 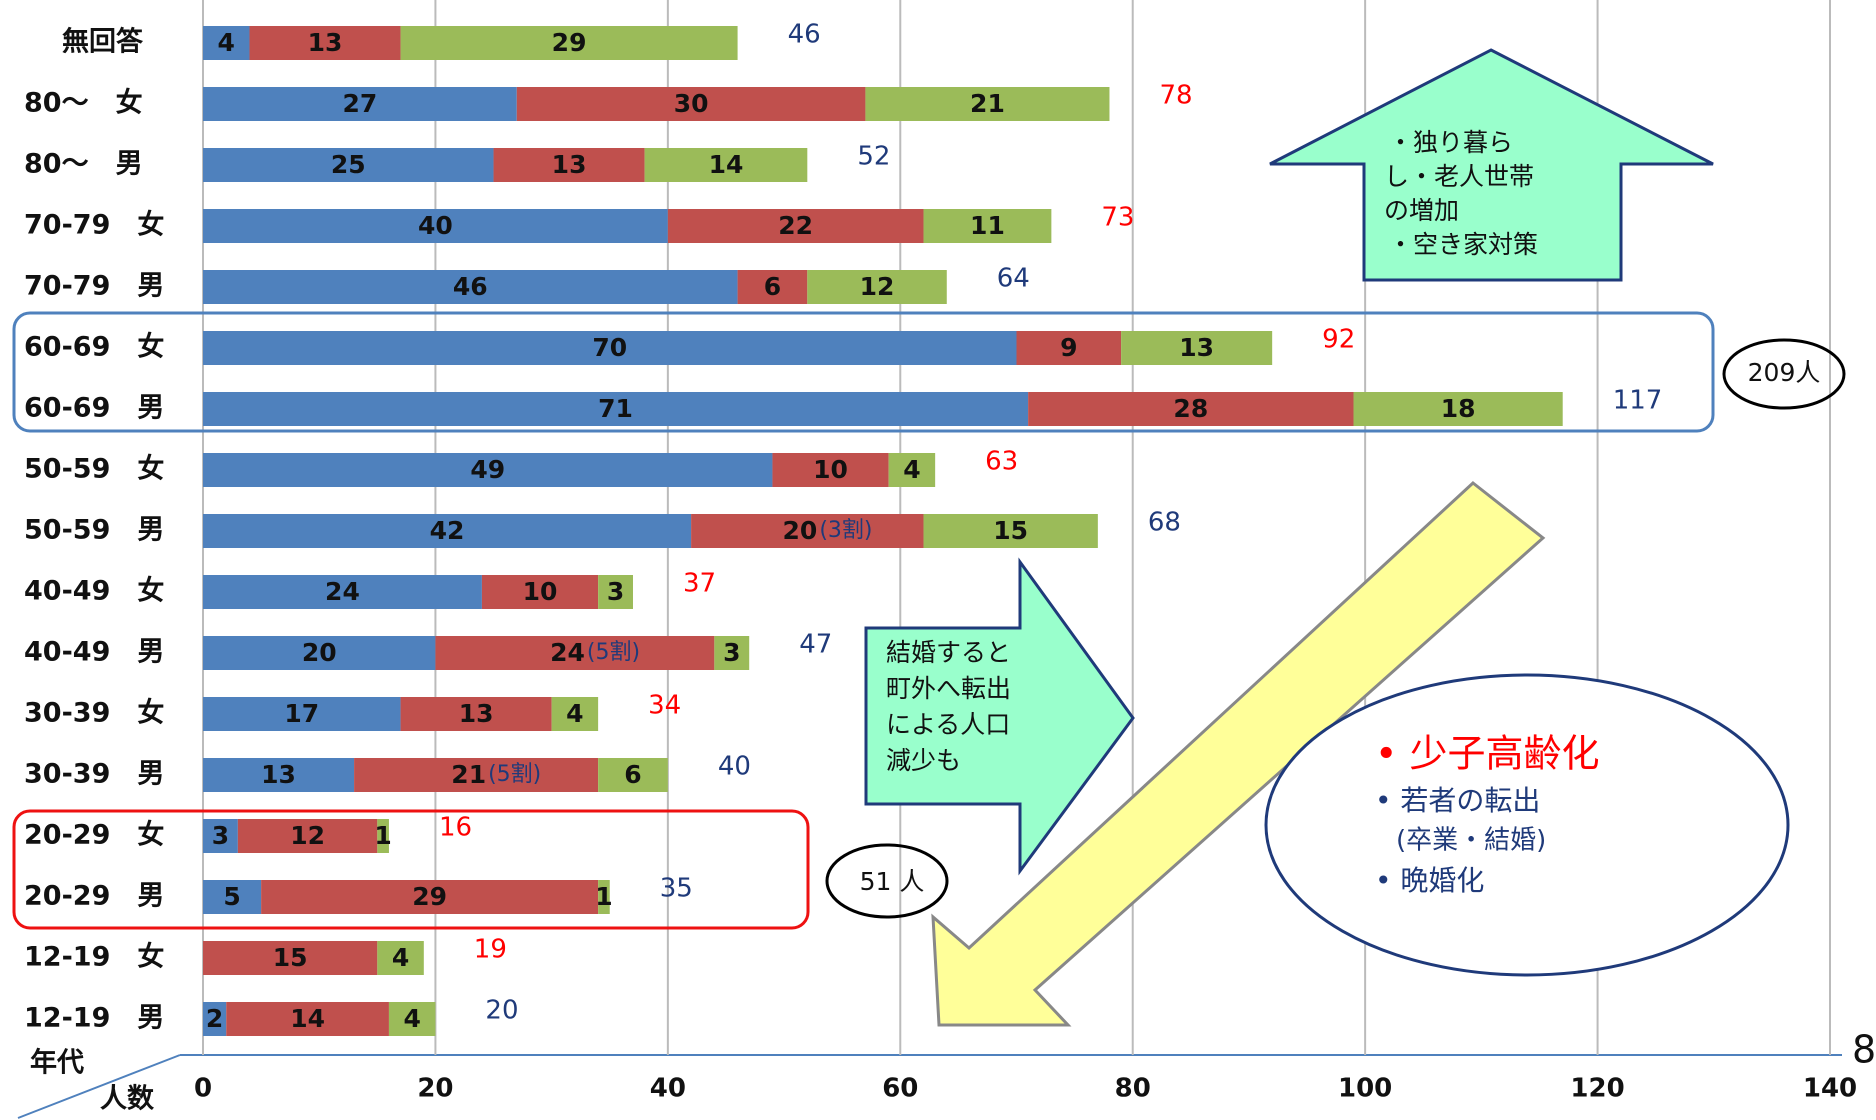 I want to click on segment-label: 71, so click(x=615, y=408).